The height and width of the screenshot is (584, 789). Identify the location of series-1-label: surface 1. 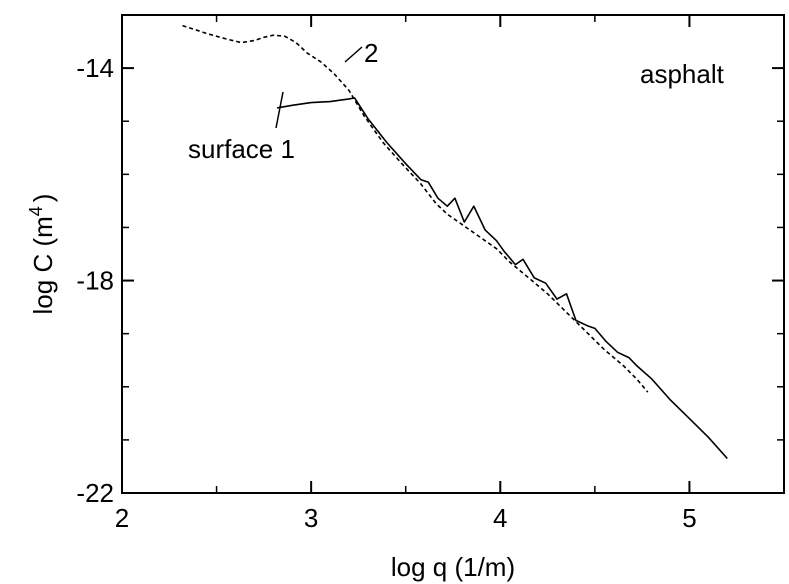
(241, 149).